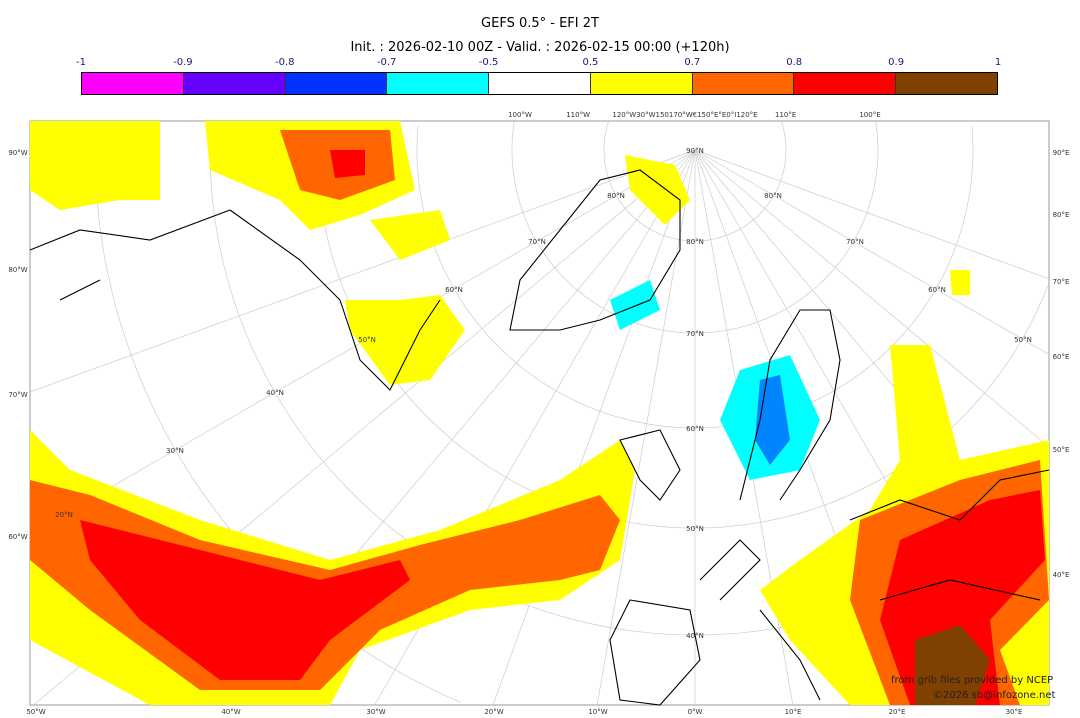  Describe the element at coordinates (597, 712) in the screenshot. I see `axis-label-bottom: 10°W` at that location.